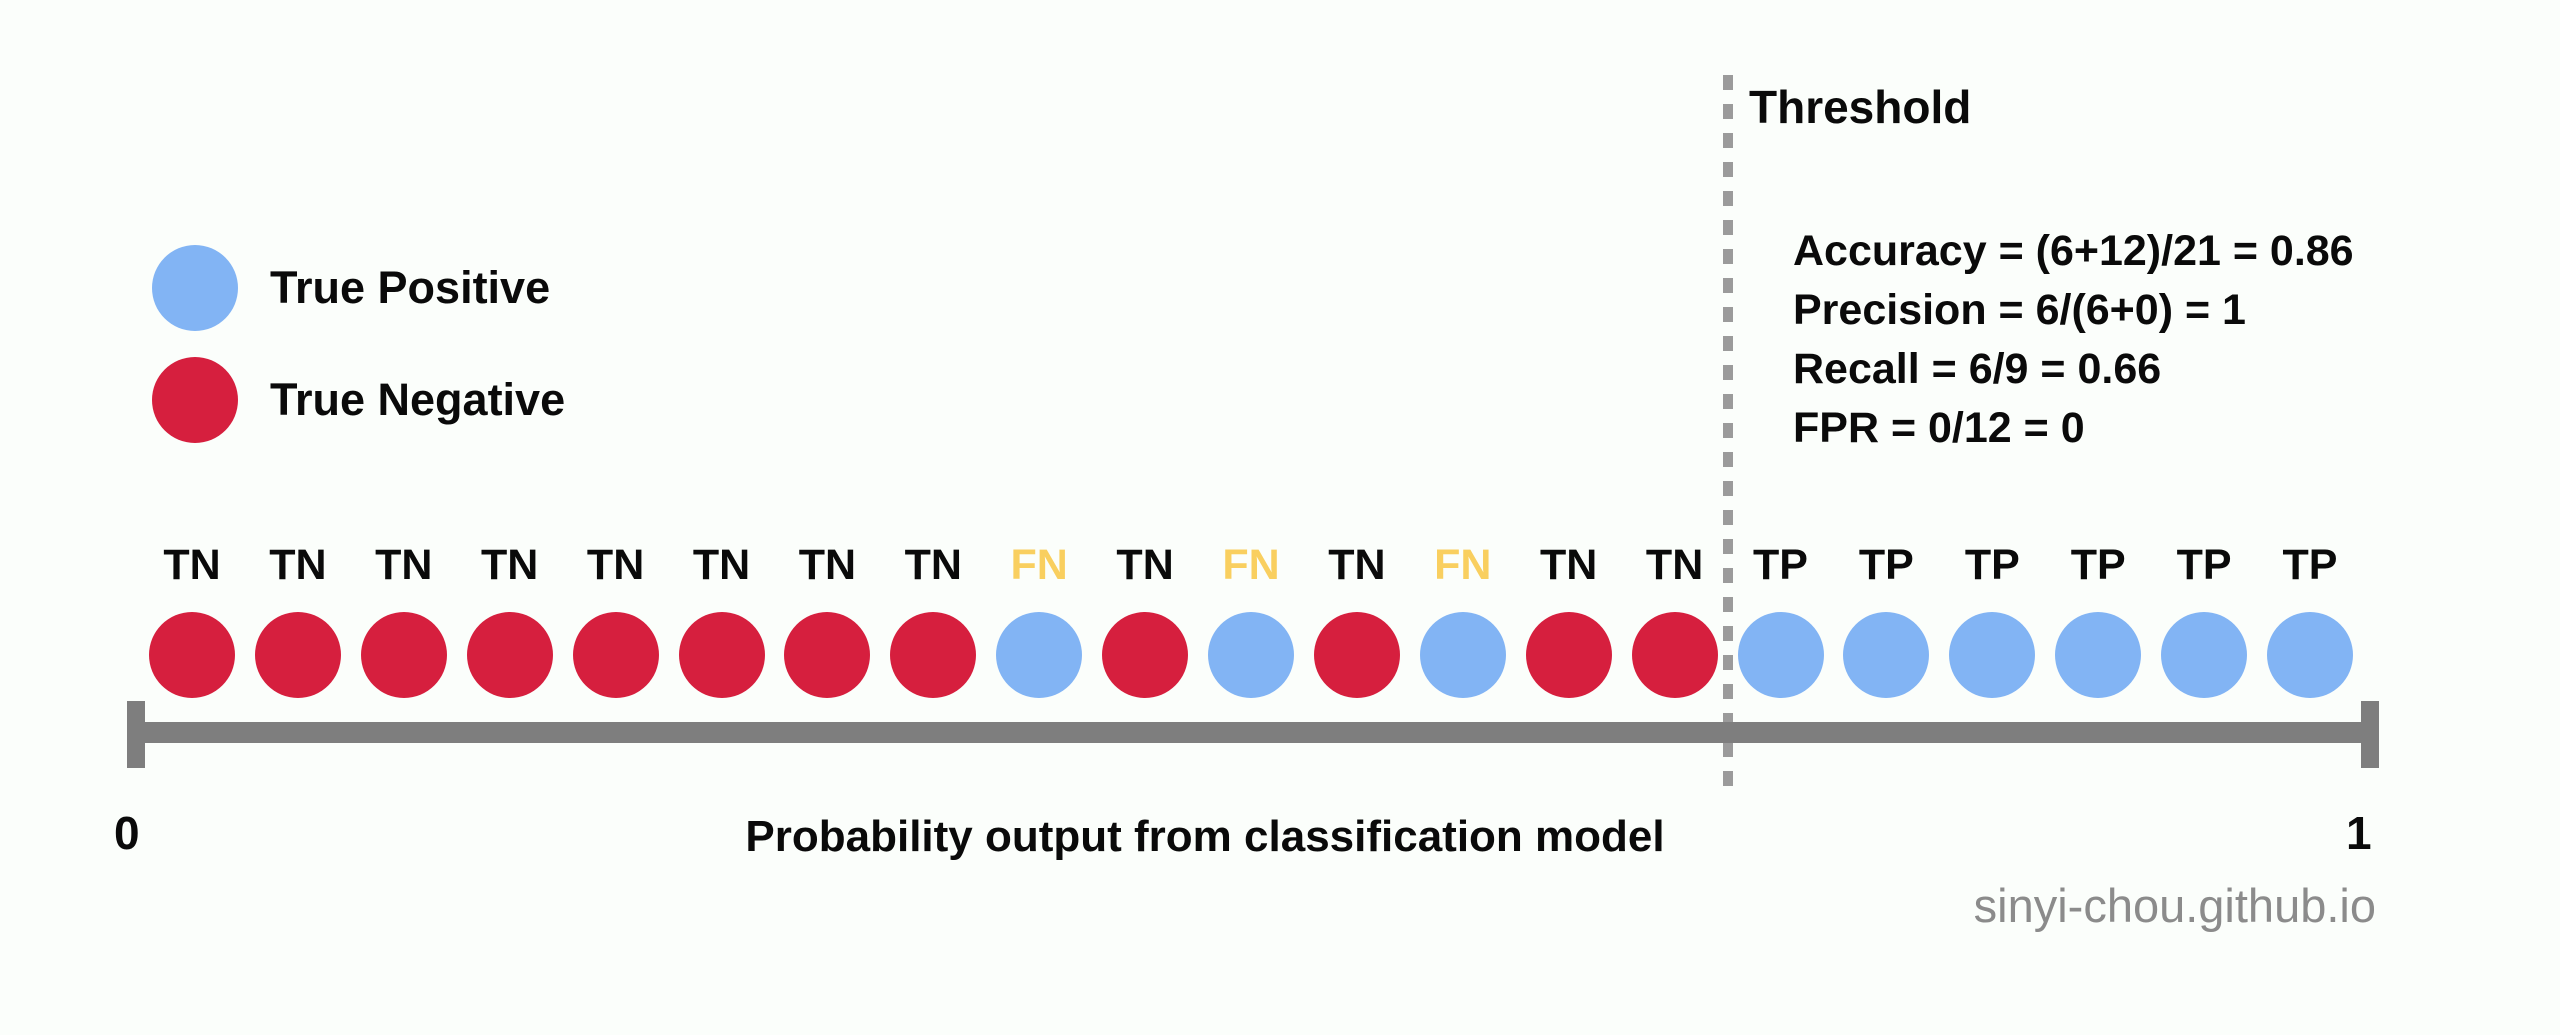 The width and height of the screenshot is (2560, 1035). I want to click on legend-label-true-negative: True Negative, so click(418, 399).